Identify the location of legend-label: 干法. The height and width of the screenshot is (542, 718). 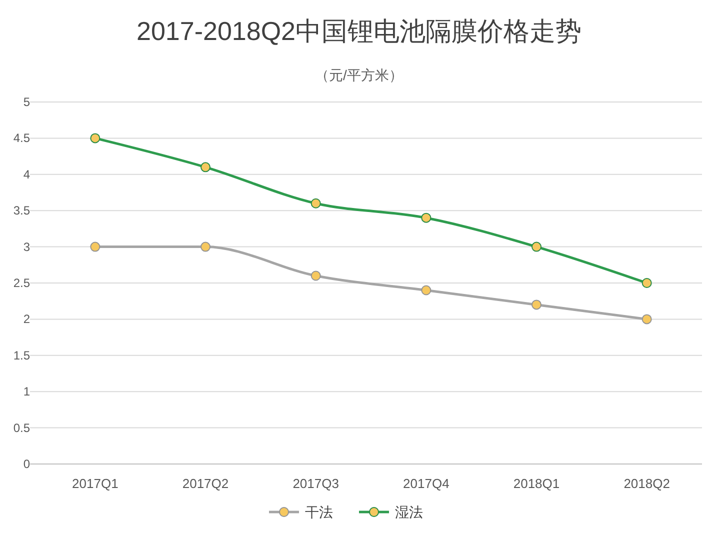
(319, 512).